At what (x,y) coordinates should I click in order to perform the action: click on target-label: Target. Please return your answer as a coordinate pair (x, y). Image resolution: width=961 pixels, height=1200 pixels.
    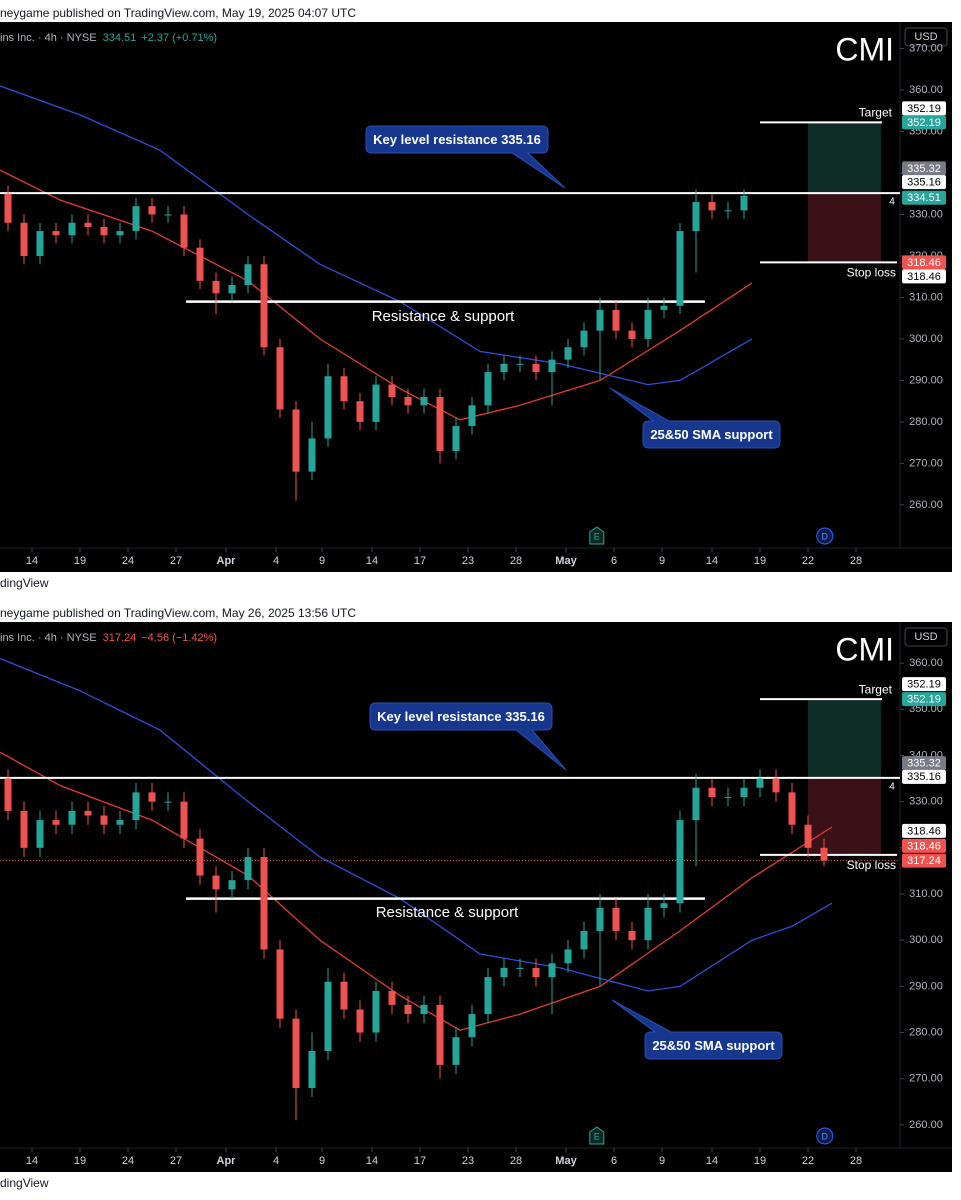
    Looking at the image, I should click on (876, 113).